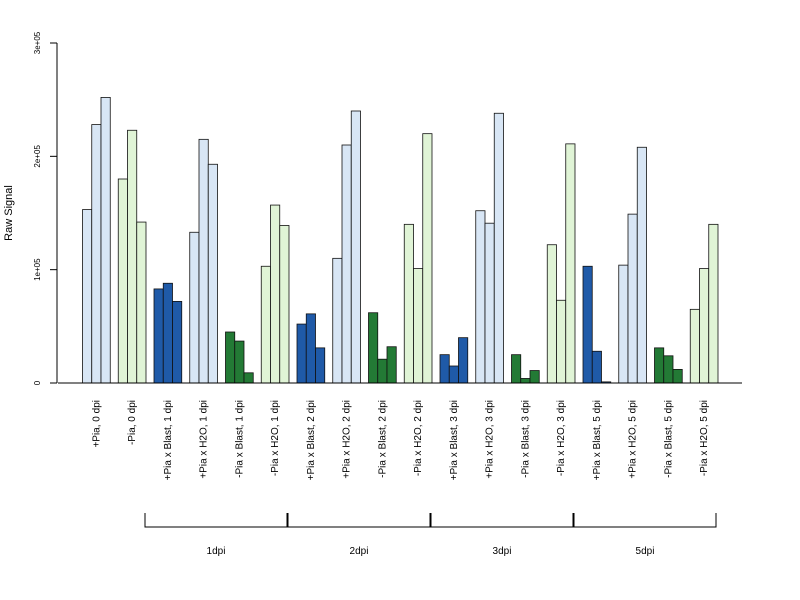 The width and height of the screenshot is (800, 600). Describe the element at coordinates (96, 424) in the screenshot. I see `x-tick-label: +Pia, 0 dpi` at that location.